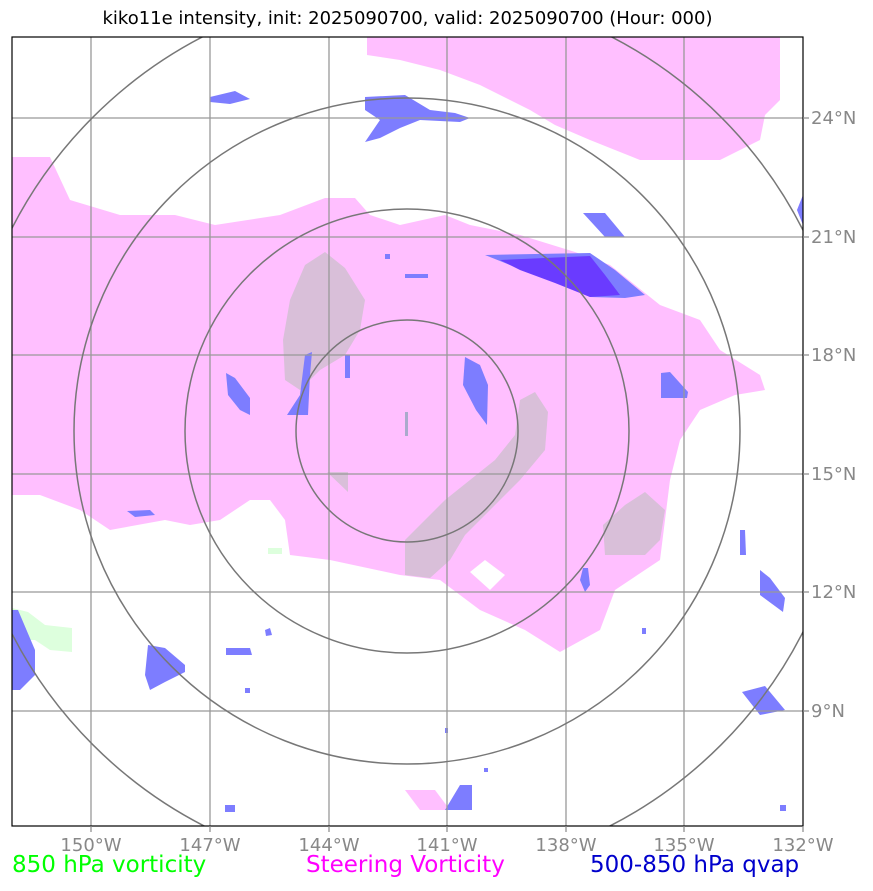 This screenshot has width=873, height=891. I want to click on lat-label: 18°N, so click(833, 355).